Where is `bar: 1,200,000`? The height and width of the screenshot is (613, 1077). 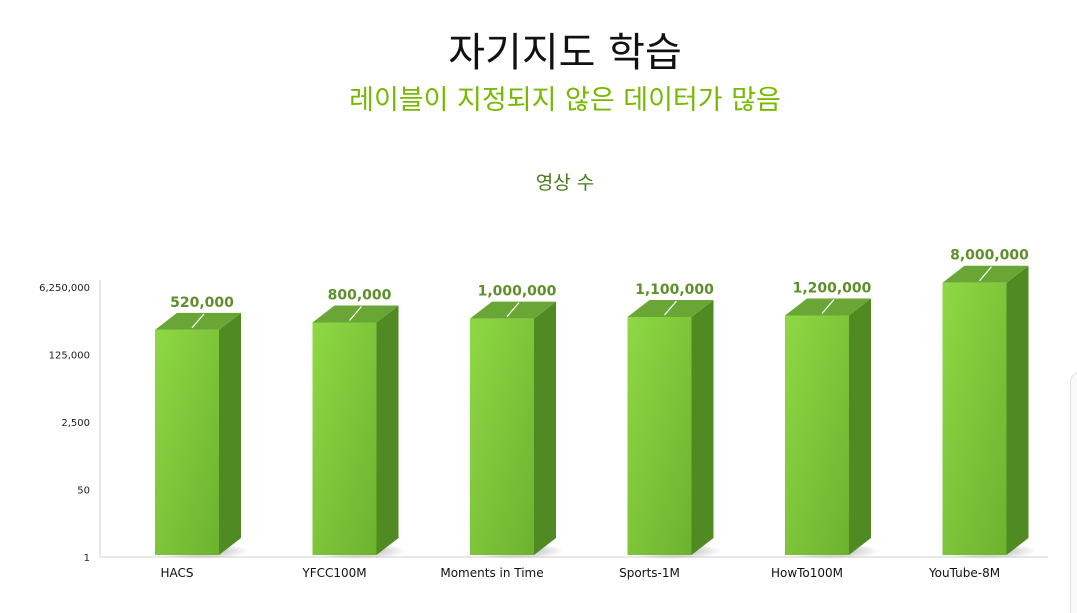 bar: 1,200,000 is located at coordinates (831, 419).